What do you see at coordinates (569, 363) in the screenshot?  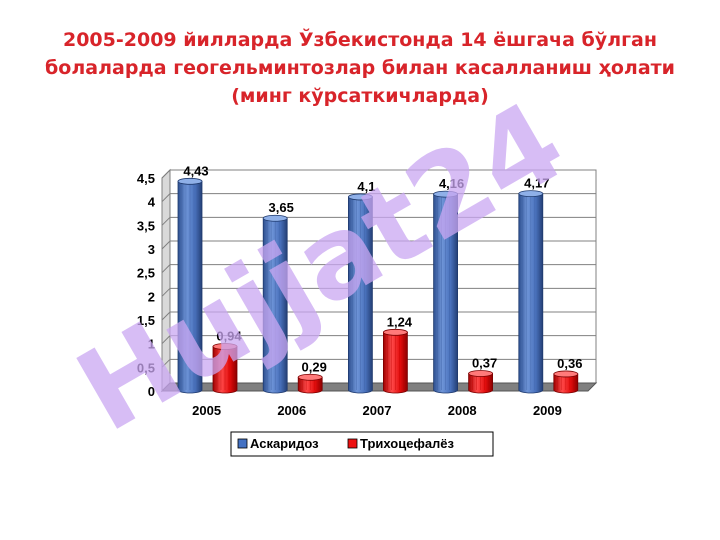 I see `data-label-trichocephalez-2009: 0,36` at bounding box center [569, 363].